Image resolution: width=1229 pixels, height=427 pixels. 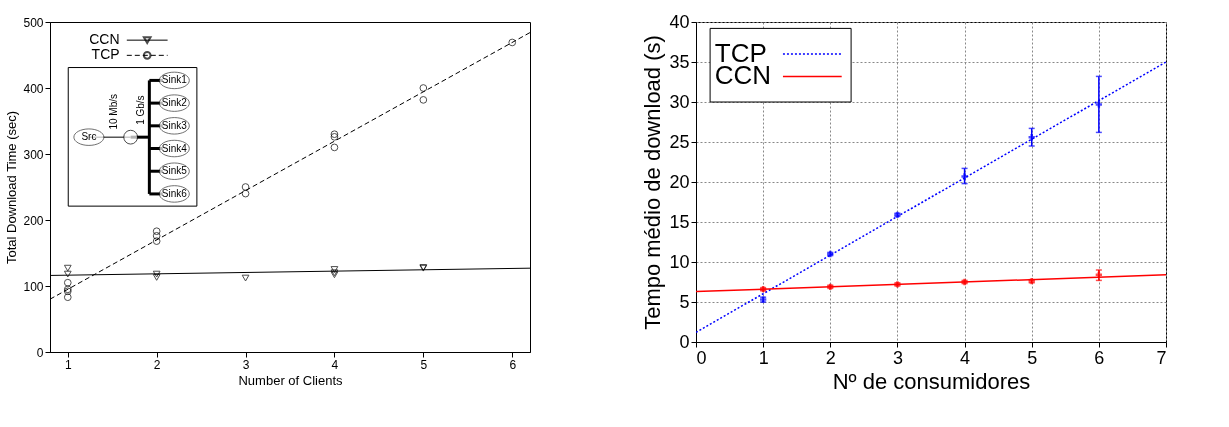 I want to click on legend-label: TCP, so click(x=105, y=54).